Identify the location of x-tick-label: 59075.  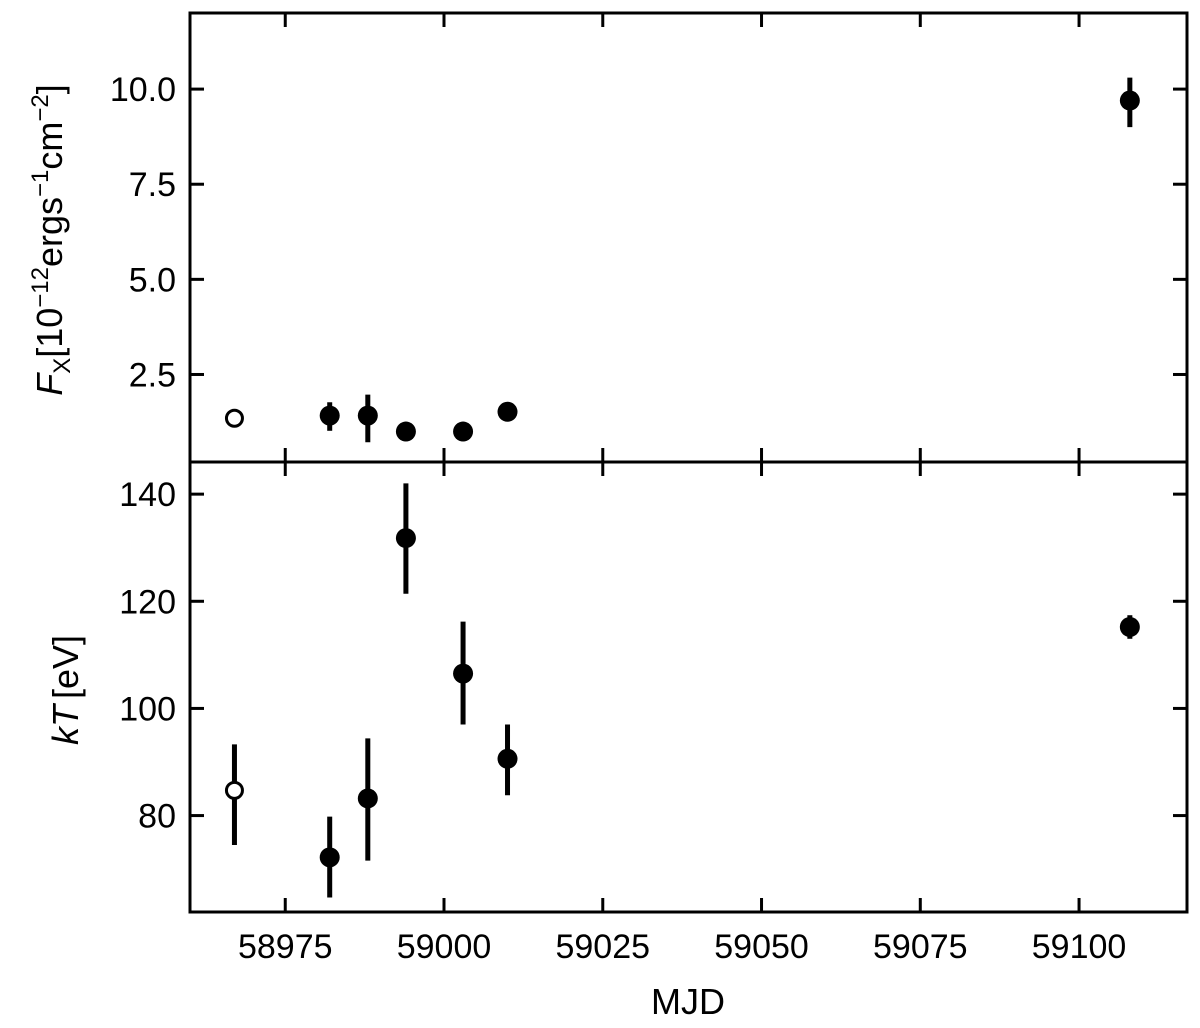
(920, 947).